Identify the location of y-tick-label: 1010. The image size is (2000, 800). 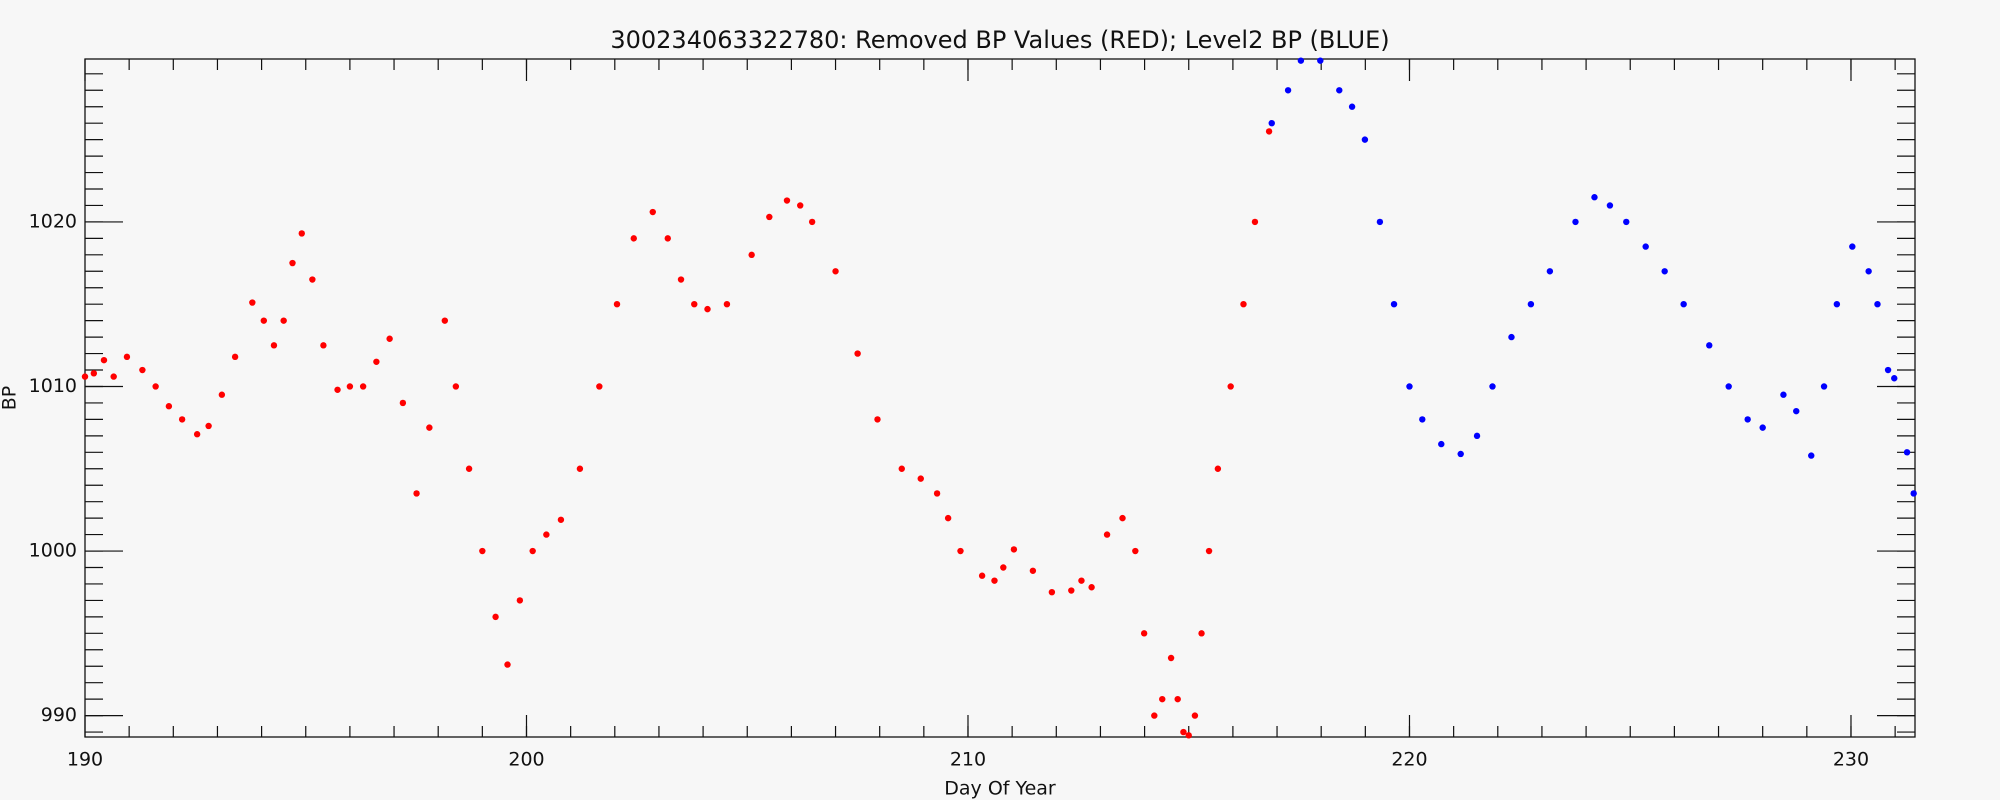
(53, 386).